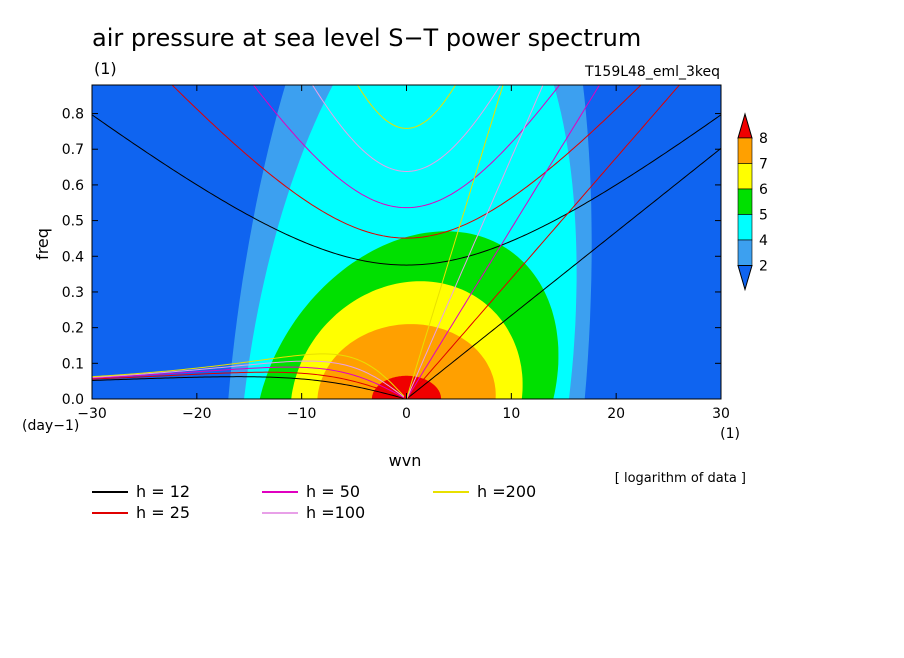 This screenshot has width=904, height=658. I want to click on x-tick-label: 10, so click(511, 414).